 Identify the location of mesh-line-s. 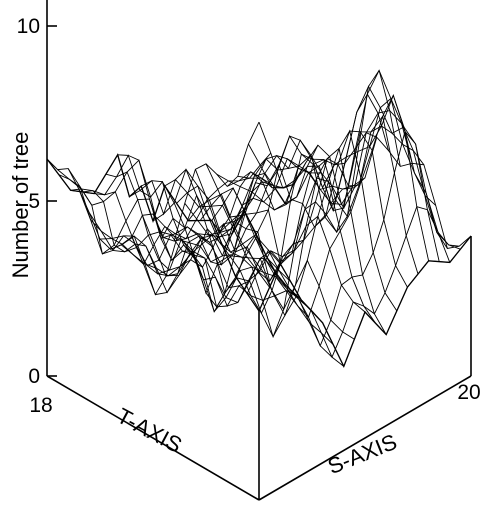
(312, 195).